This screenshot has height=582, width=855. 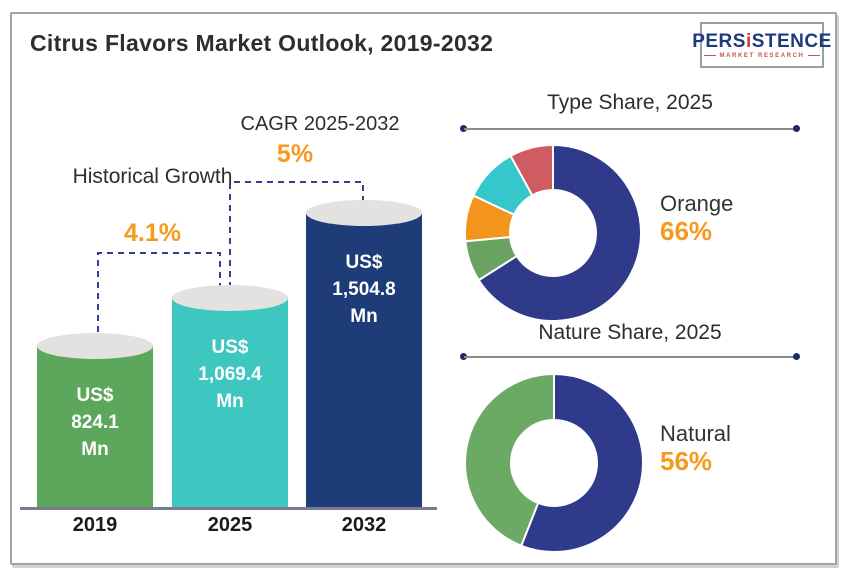 What do you see at coordinates (262, 43) in the screenshot?
I see `page-title: Citrus Flavors Market Outlook, 2019-2032` at bounding box center [262, 43].